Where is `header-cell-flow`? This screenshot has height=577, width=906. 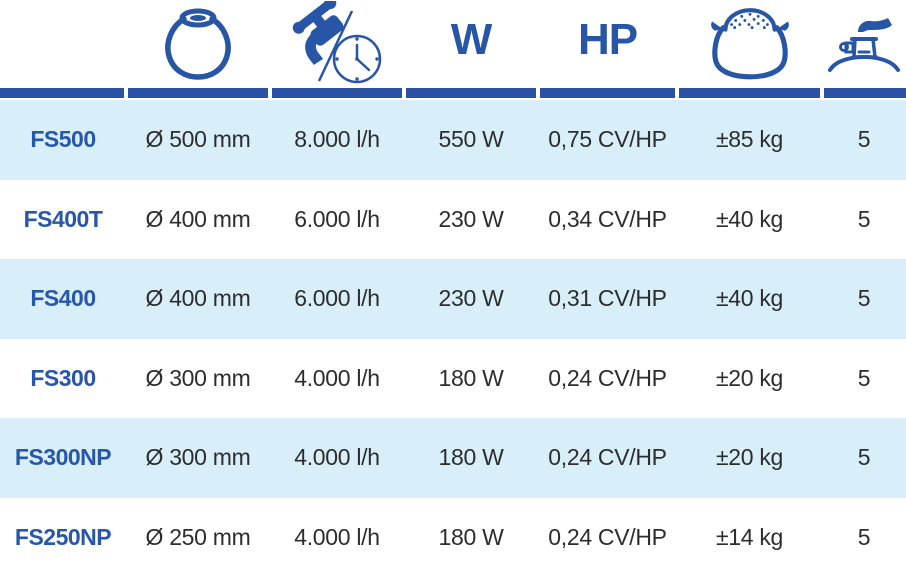
header-cell-flow is located at coordinates (337, 44).